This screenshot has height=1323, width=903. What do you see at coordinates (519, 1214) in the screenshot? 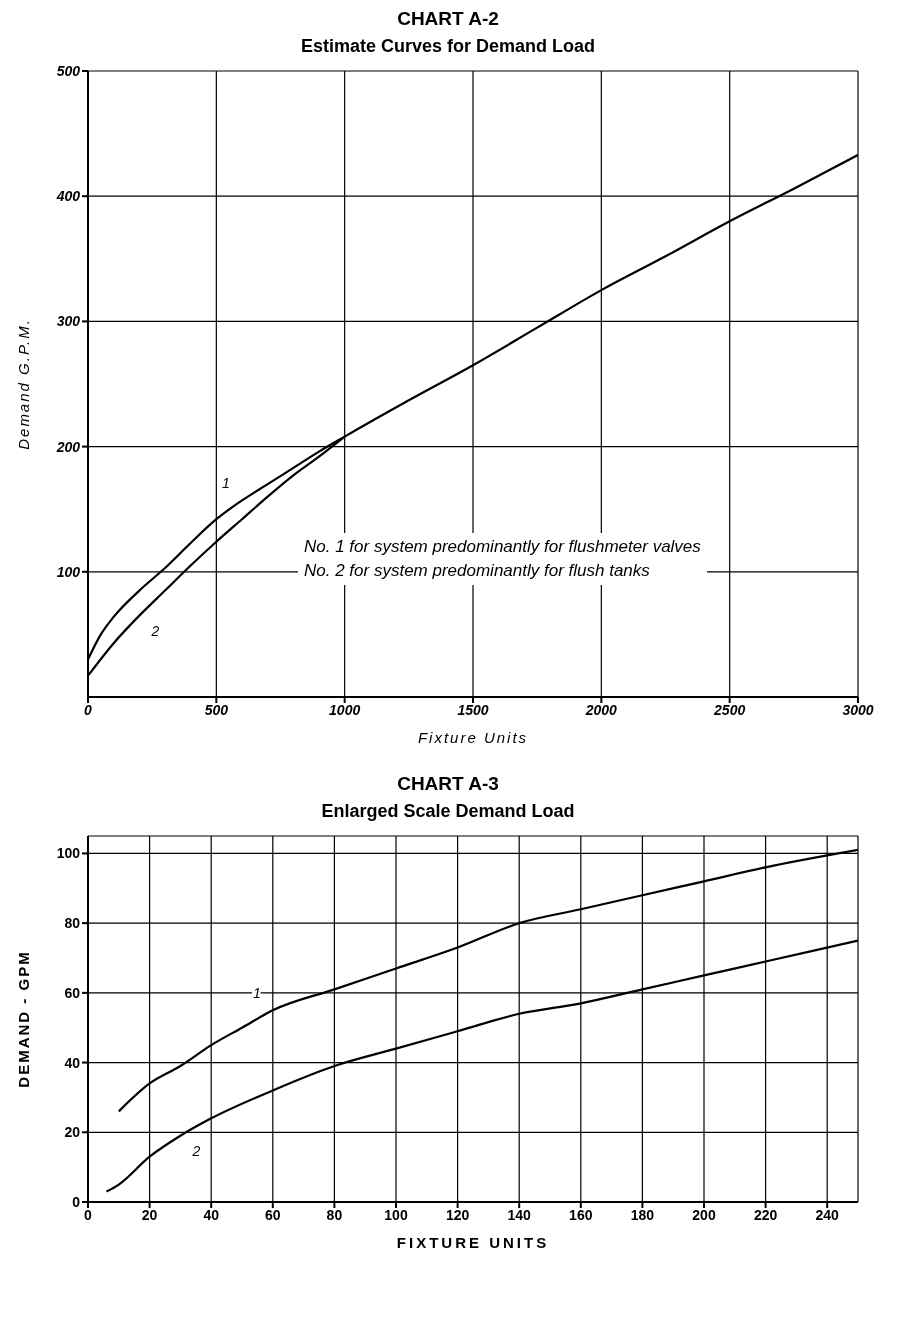
I see `x-tick-label: 140` at bounding box center [519, 1214].